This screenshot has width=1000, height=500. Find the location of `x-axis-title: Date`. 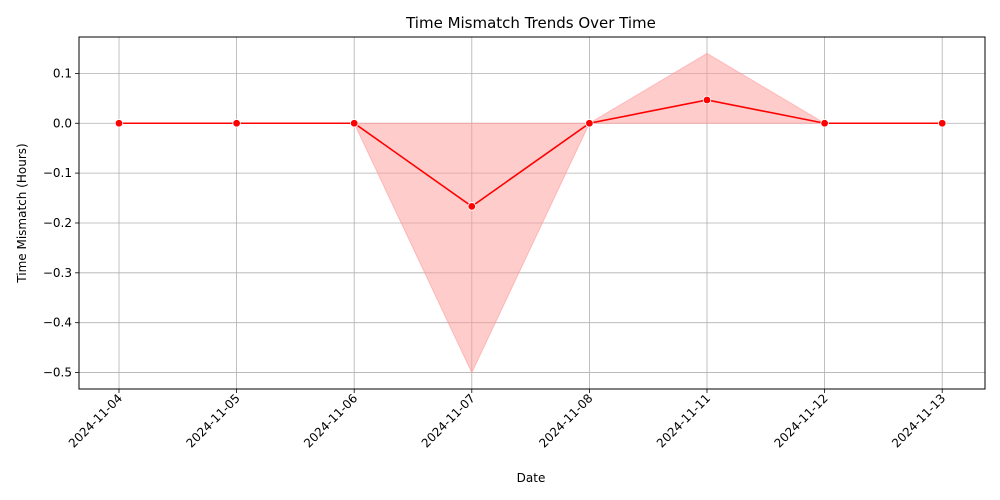

x-axis-title: Date is located at coordinates (531, 478).